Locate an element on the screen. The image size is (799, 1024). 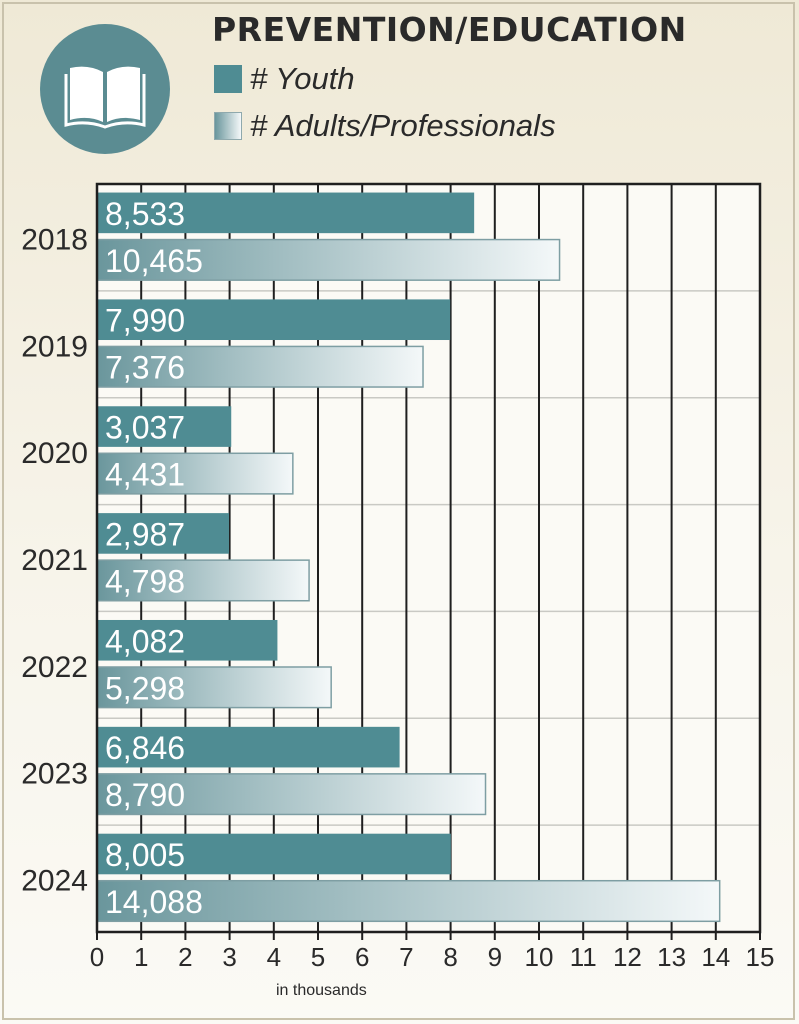
x-tick-label: 5 is located at coordinates (318, 957).